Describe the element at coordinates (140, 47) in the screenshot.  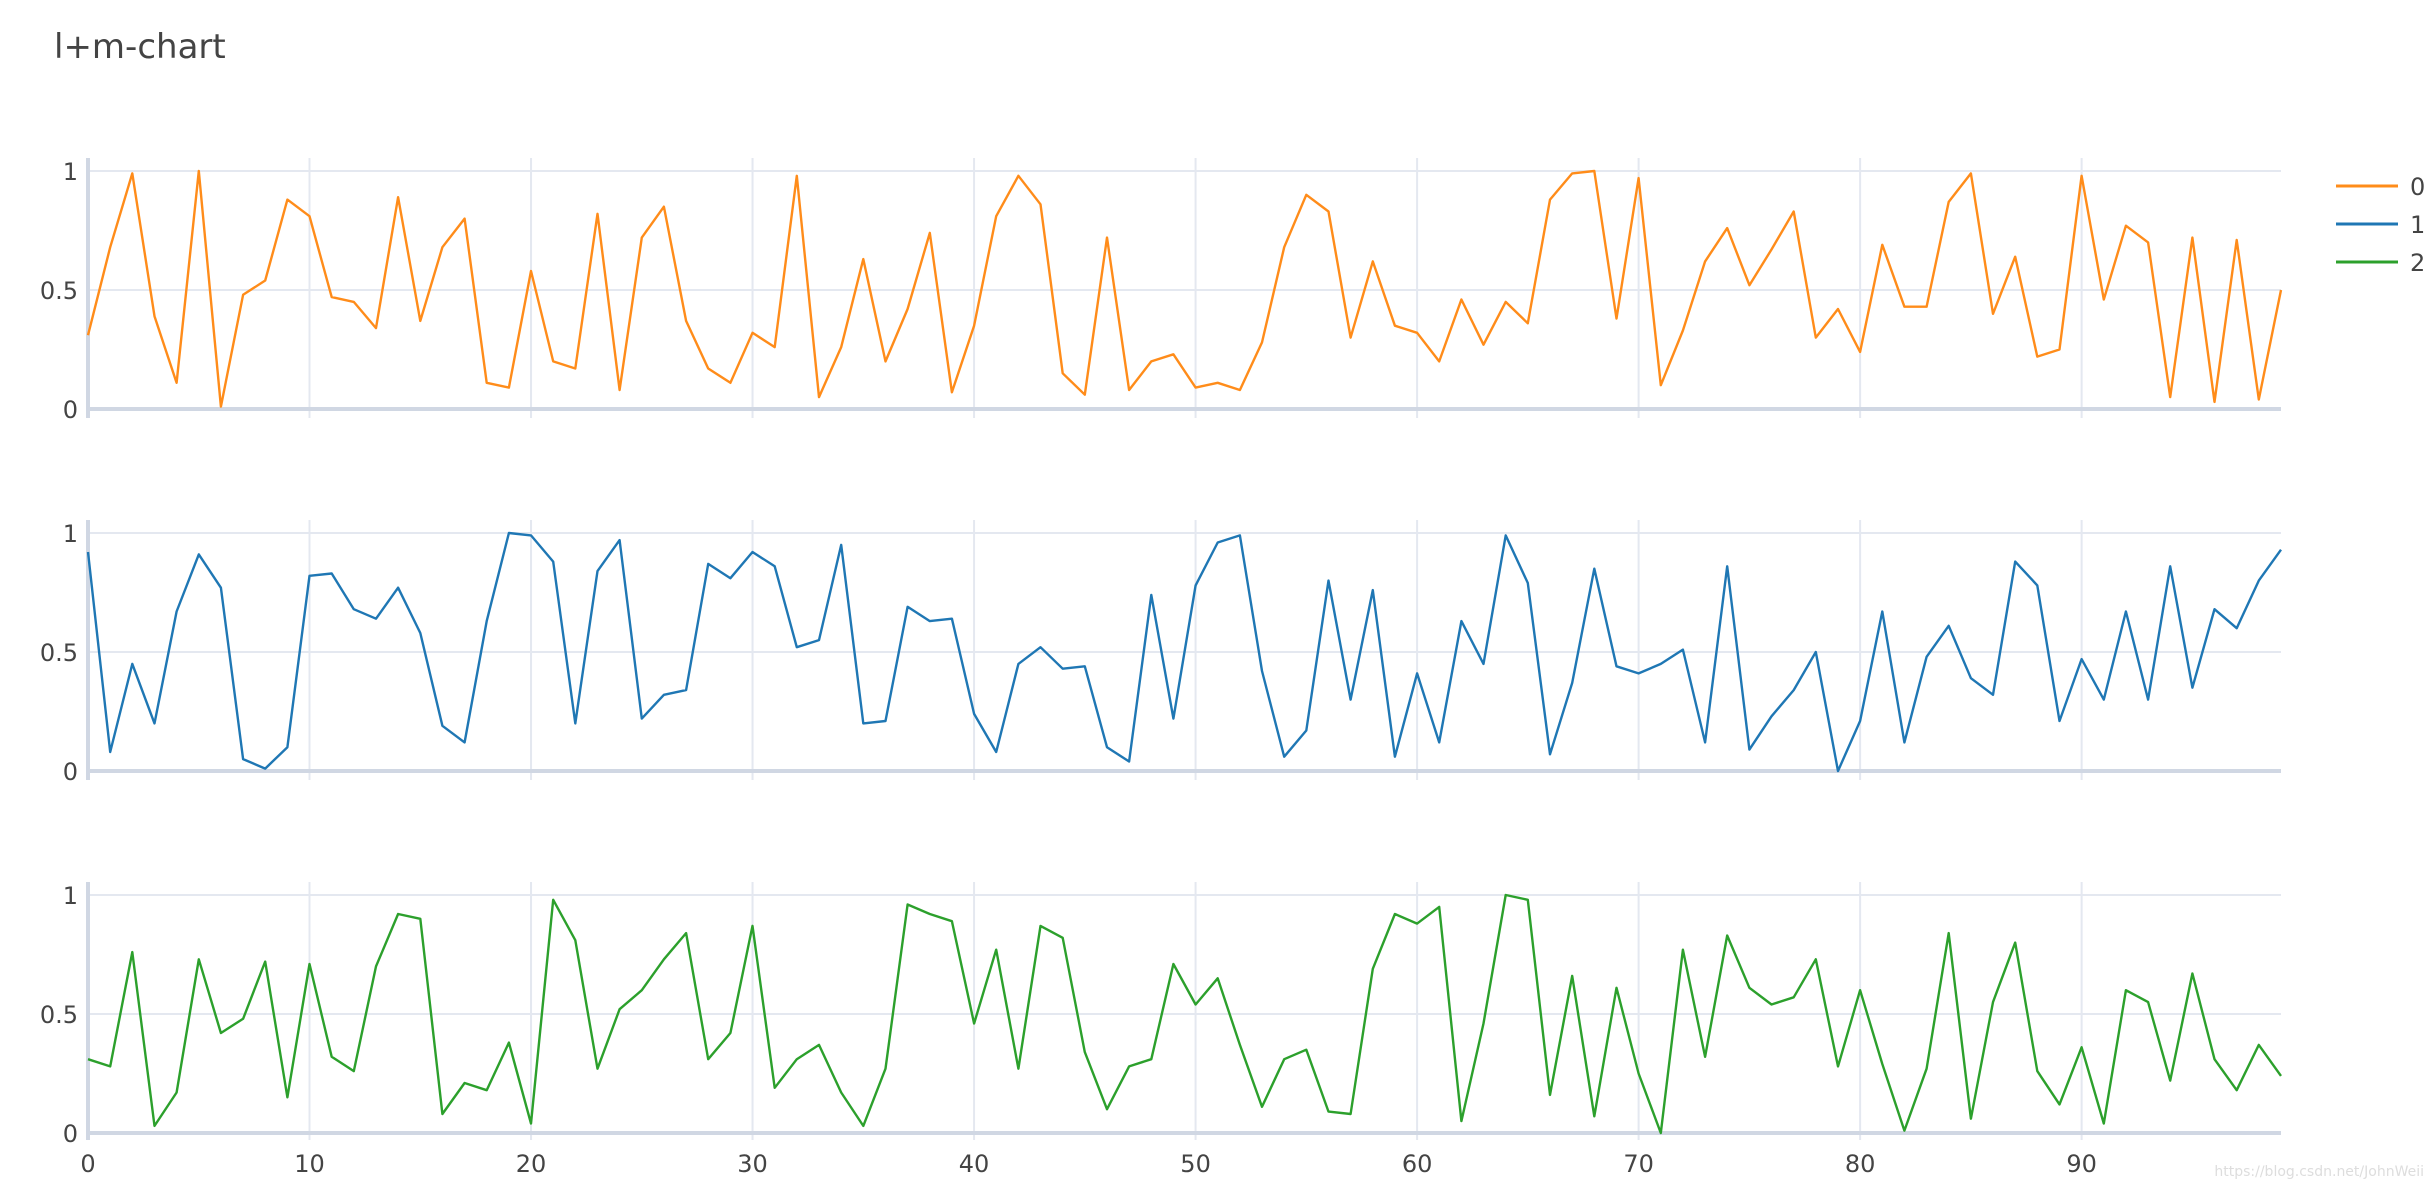
I see `chart-title: l+m-chart` at that location.